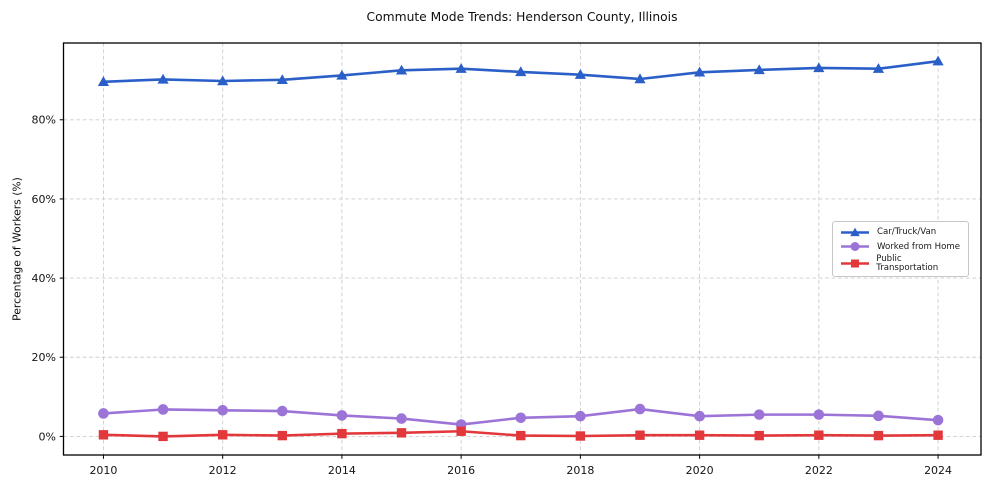 This screenshot has width=990, height=490. I want to click on point-worked-from-home-2015, so click(401, 418).